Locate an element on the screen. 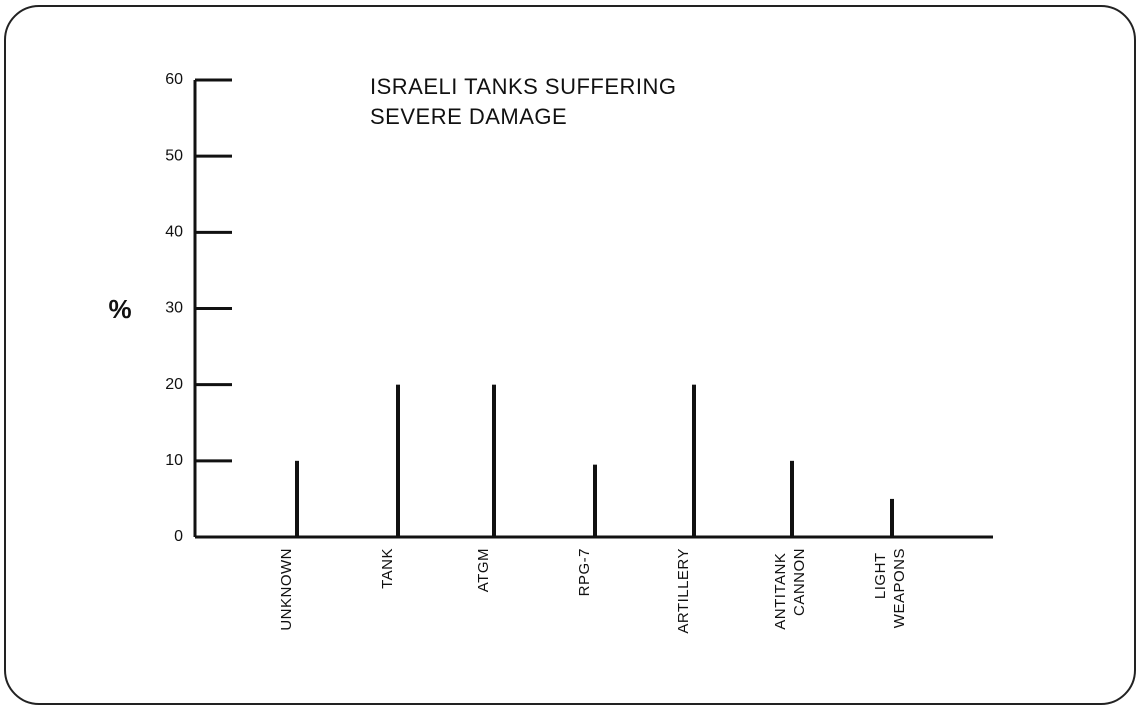  y-axis-label: % is located at coordinates (119, 309).